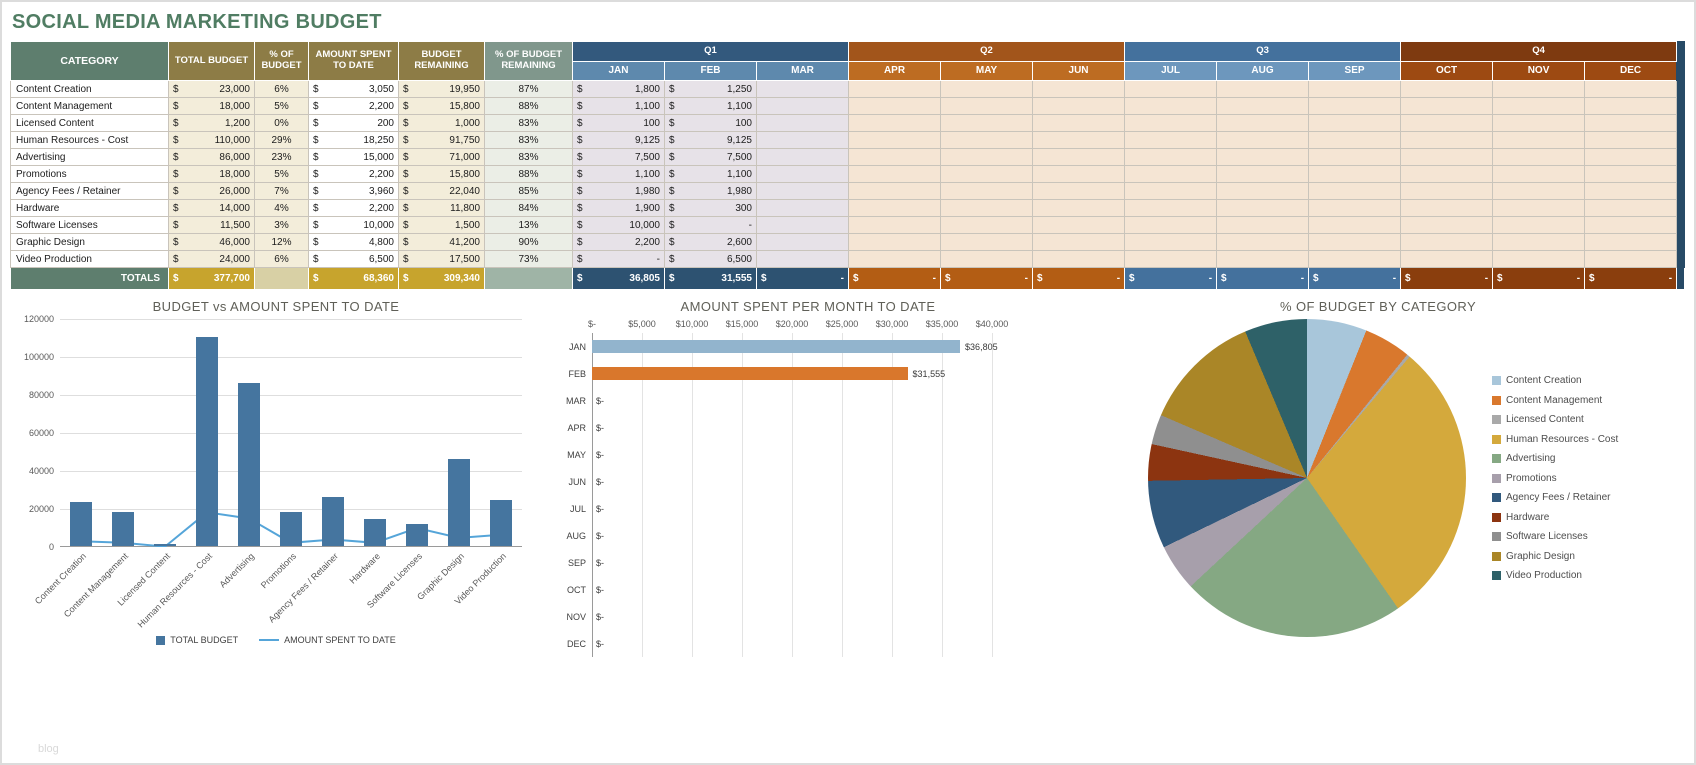  What do you see at coordinates (353, 225) in the screenshot?
I see `amount-spent-cell: $10,000` at bounding box center [353, 225].